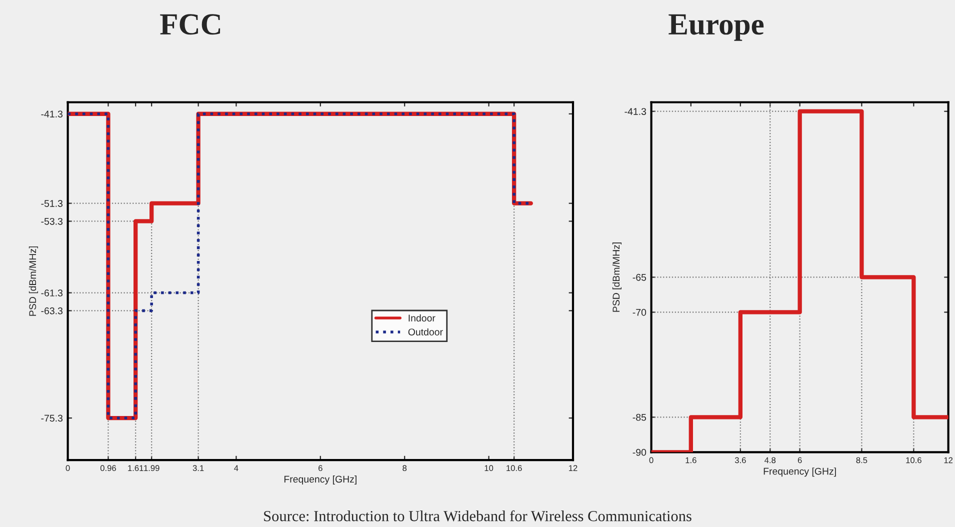  What do you see at coordinates (489, 468) in the screenshot?
I see `x-tick-label: 10` at bounding box center [489, 468].